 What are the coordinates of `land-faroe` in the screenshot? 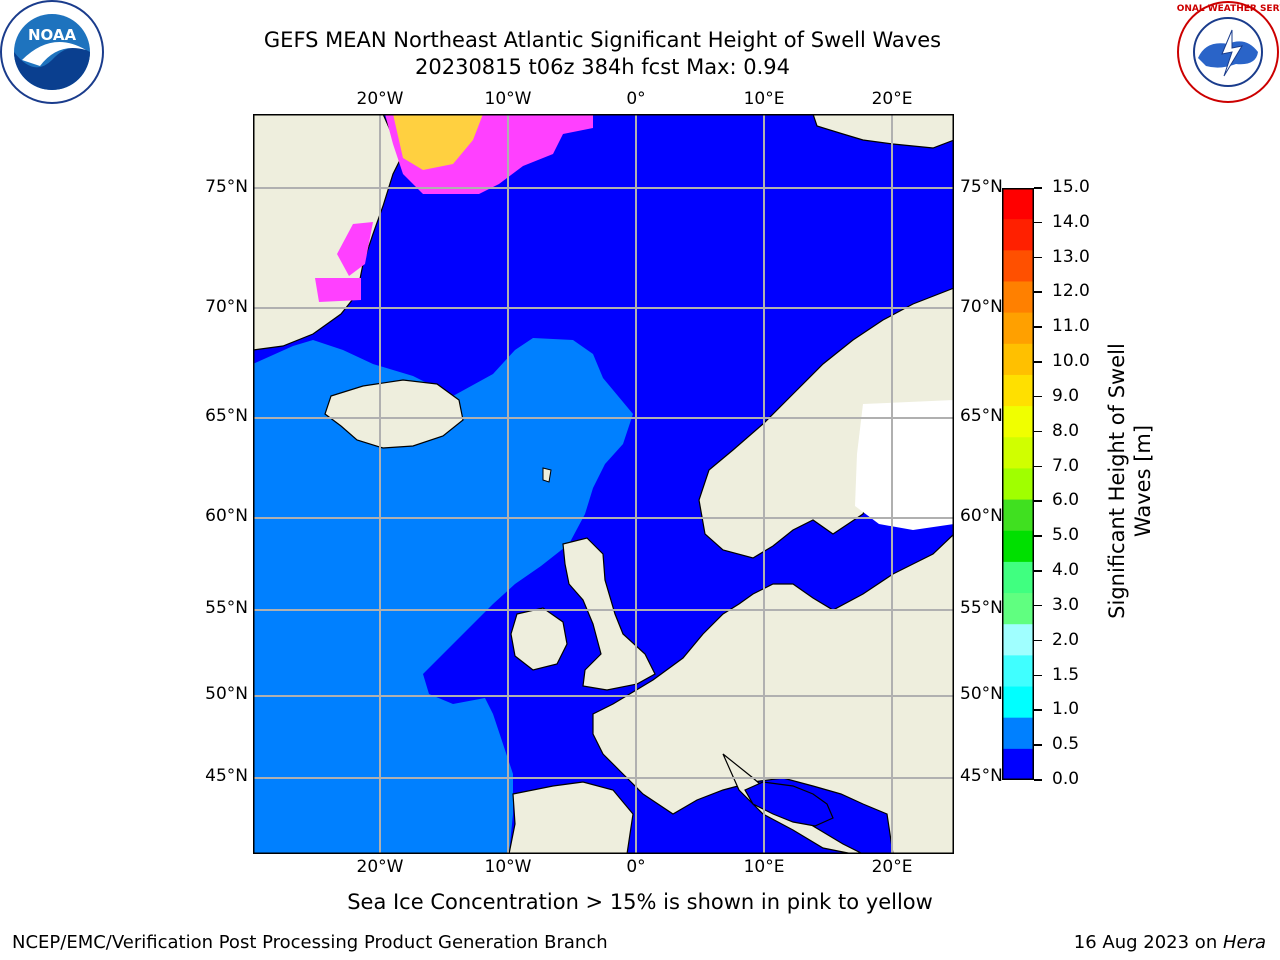 It's located at (547, 475).